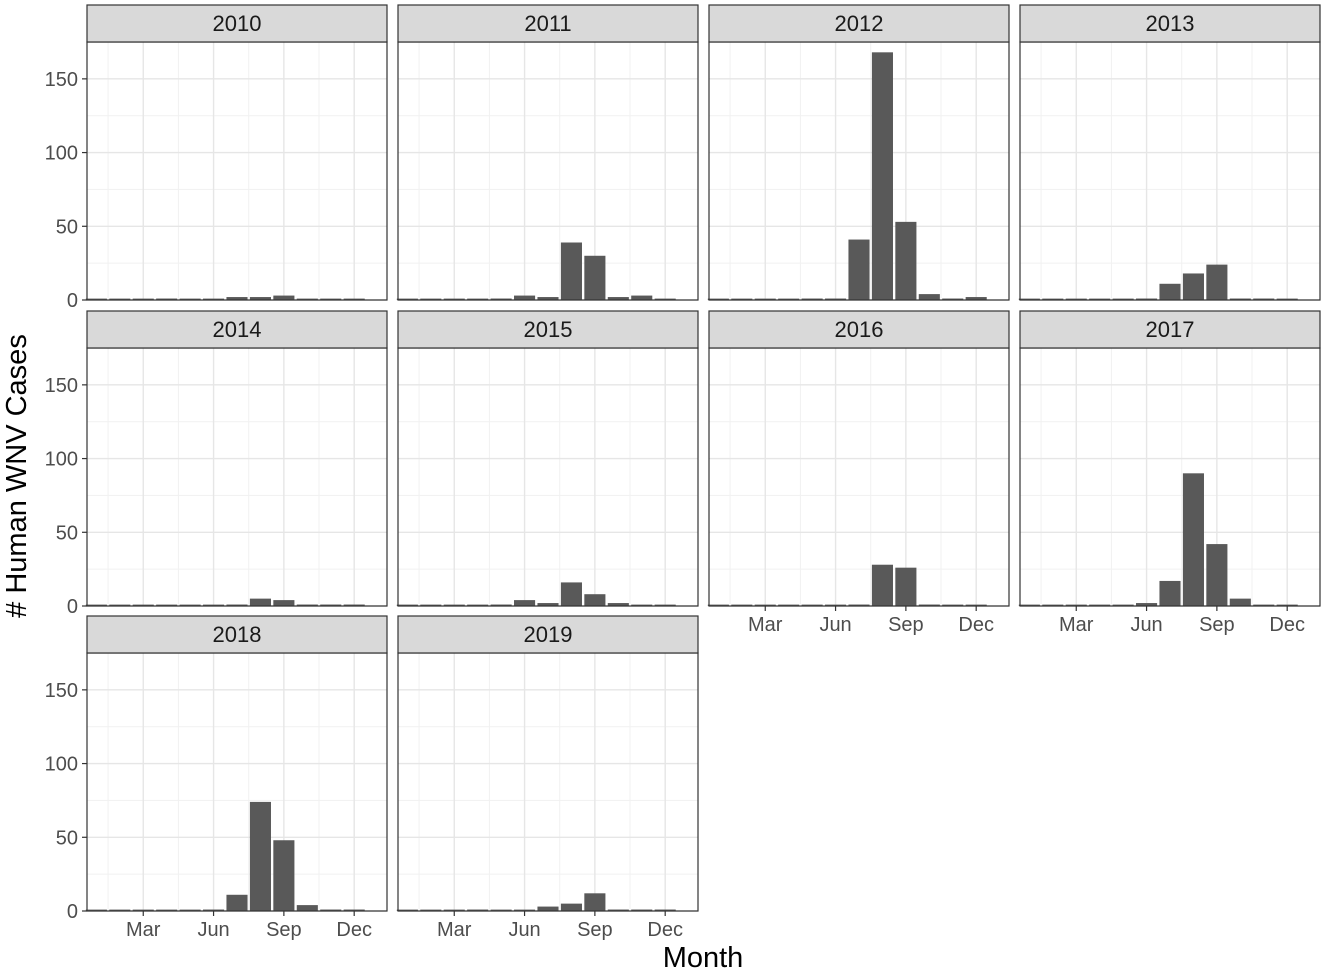  I want to click on y-tick-label: 50, so click(67, 227).